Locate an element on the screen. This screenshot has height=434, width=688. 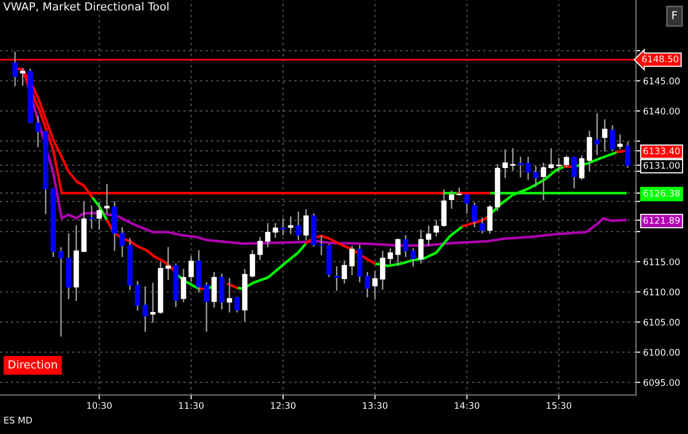
x-tick-label: 12:30 is located at coordinates (283, 405).